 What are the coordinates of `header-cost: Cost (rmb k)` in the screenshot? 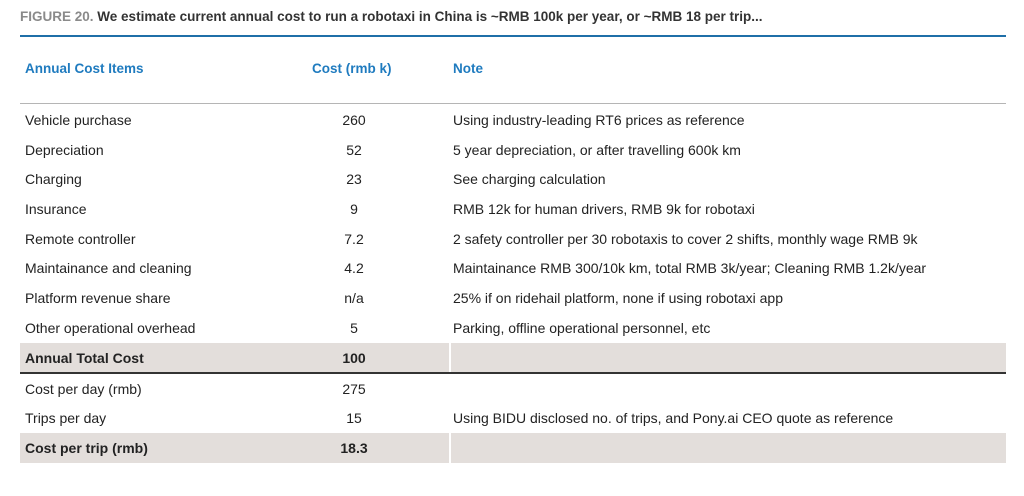 It's located at (352, 68).